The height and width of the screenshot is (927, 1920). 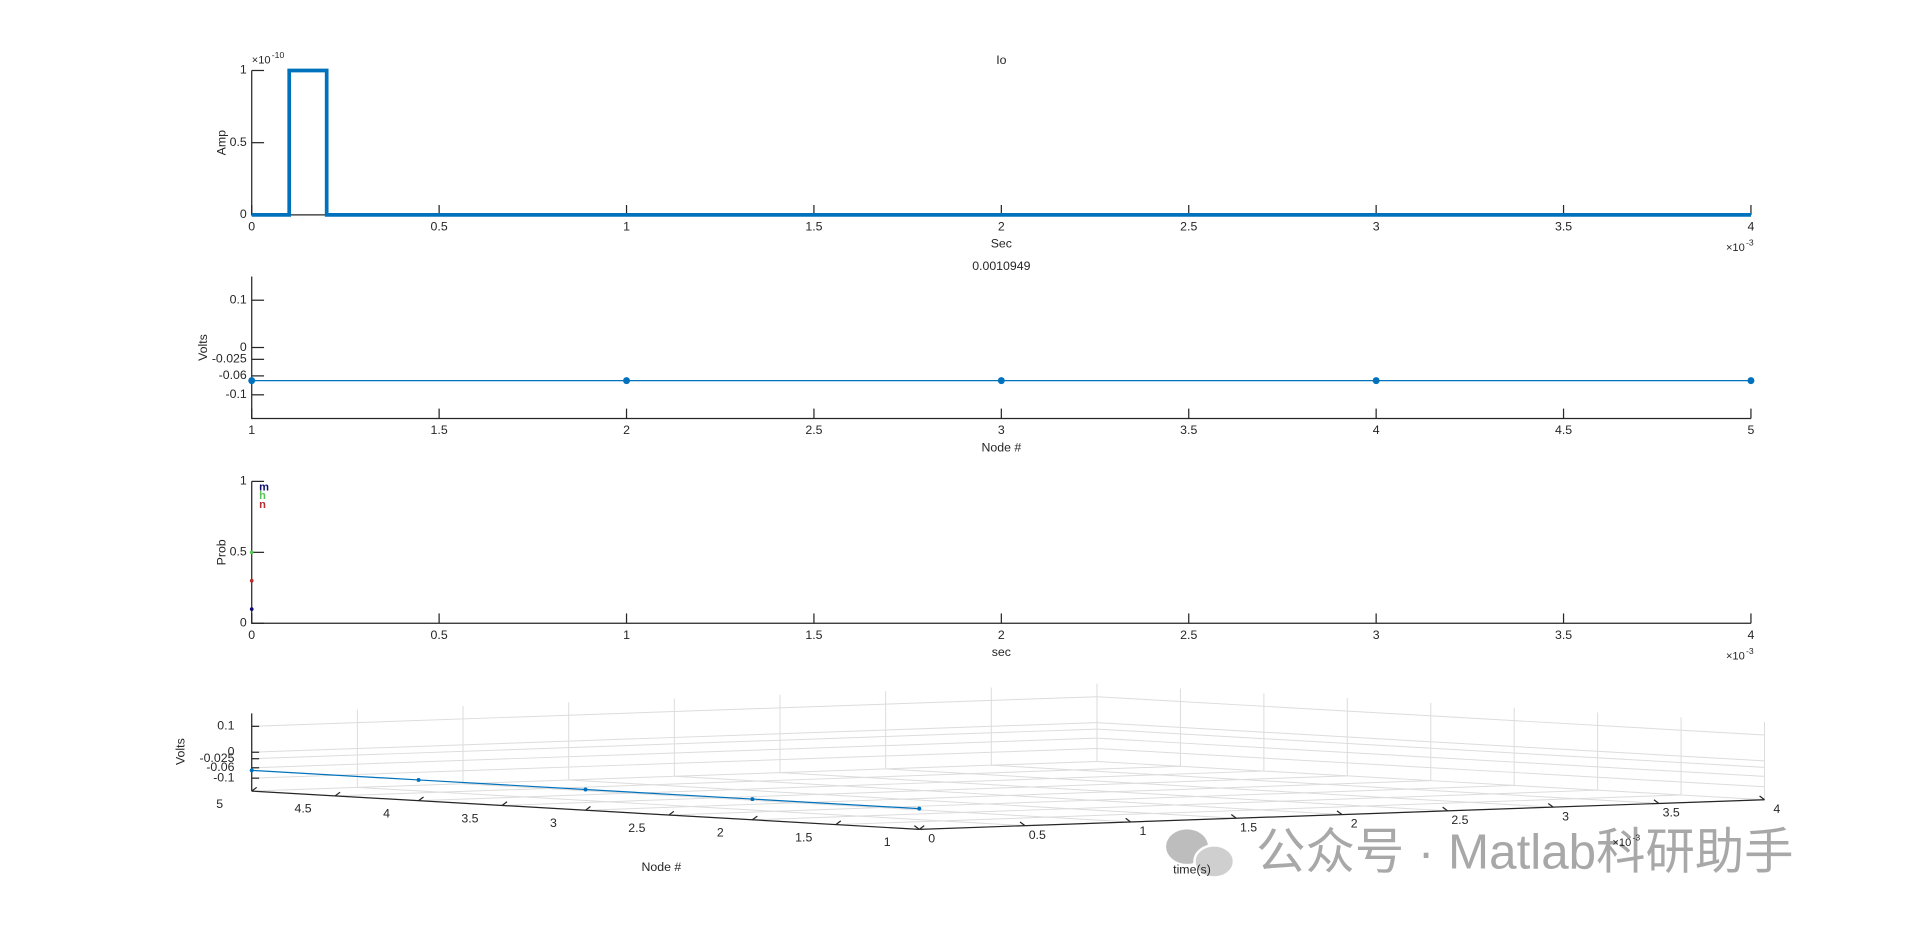 I want to click on z-tick-label: -0.025, so click(x=216, y=758).